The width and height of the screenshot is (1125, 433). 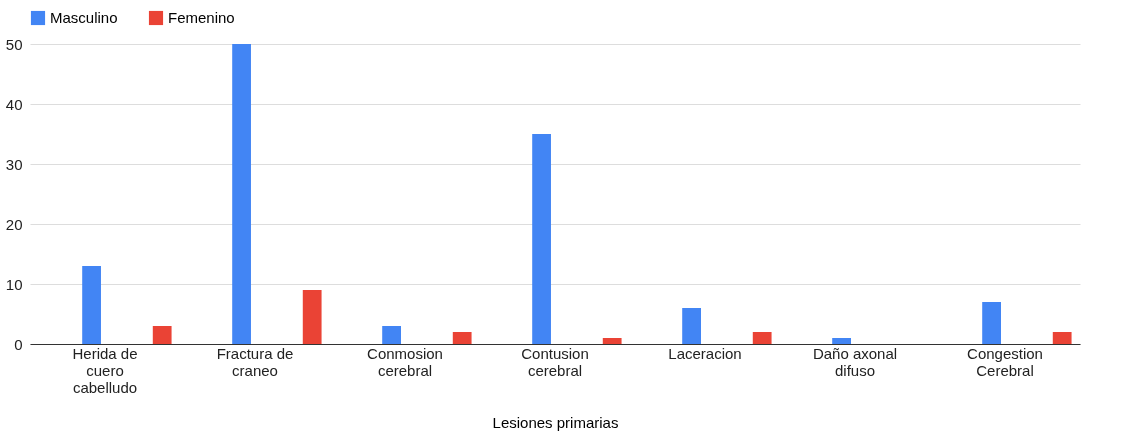 I want to click on legend-label: Masculino, so click(x=84, y=17).